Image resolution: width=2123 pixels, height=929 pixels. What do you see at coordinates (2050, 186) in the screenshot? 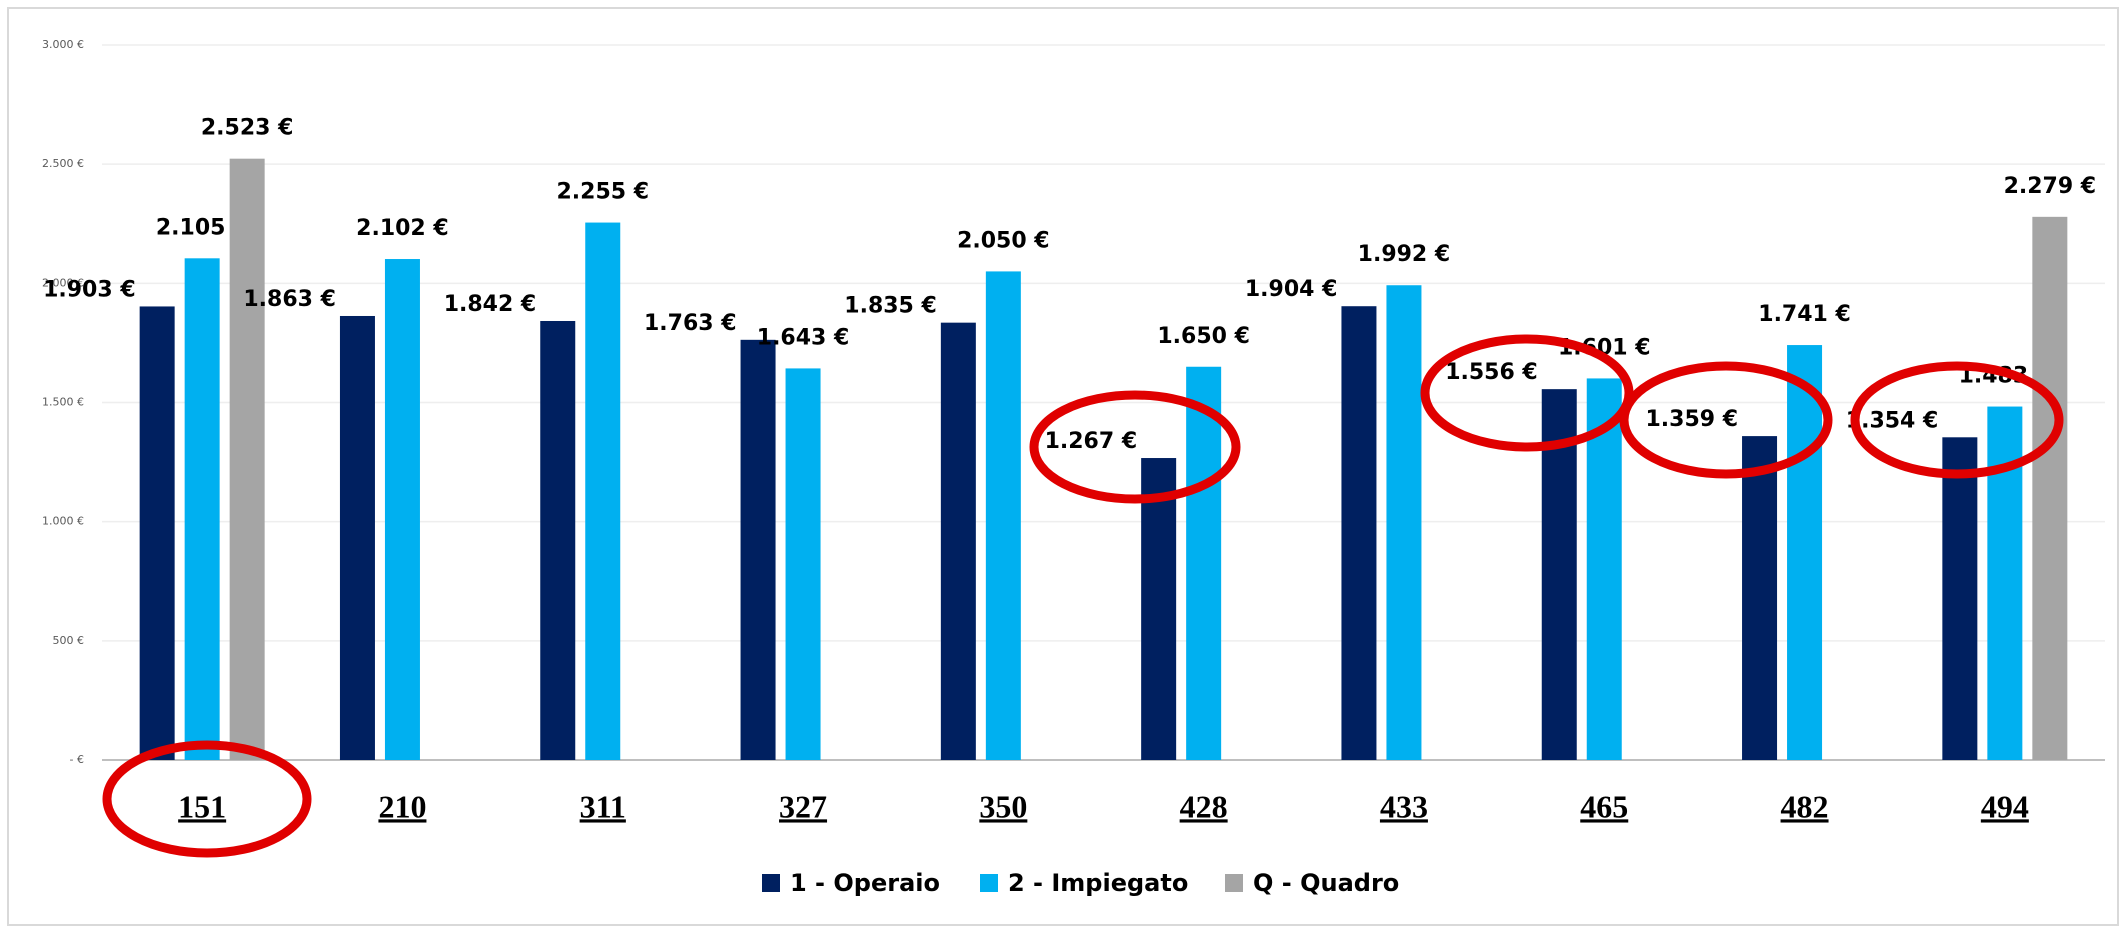
I see `data-label: 2.279 €` at bounding box center [2050, 186].